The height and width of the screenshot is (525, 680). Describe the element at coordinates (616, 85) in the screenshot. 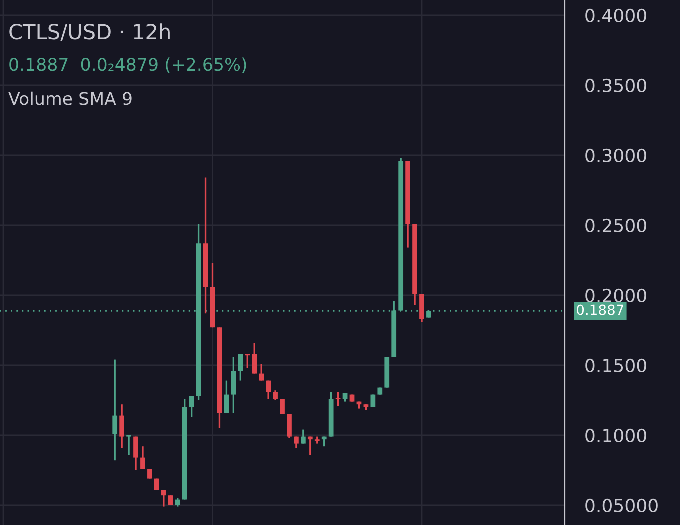

I see `y-tick-label: 0.3500` at that location.